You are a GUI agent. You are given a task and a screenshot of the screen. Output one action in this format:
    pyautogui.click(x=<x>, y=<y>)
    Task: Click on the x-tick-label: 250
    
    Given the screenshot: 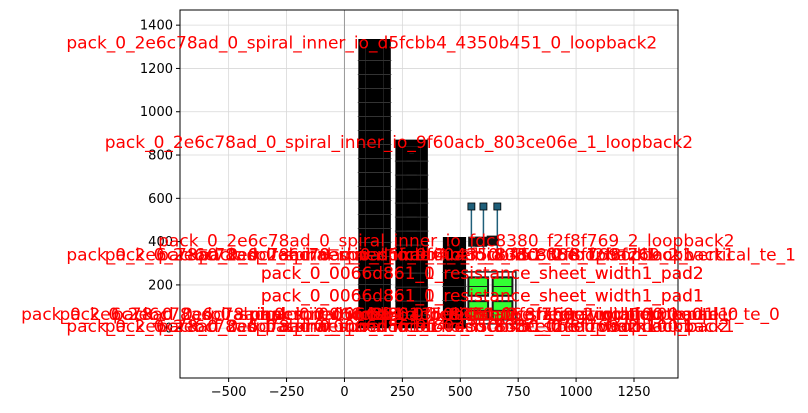 What is the action you would take?
    pyautogui.click(x=402, y=392)
    